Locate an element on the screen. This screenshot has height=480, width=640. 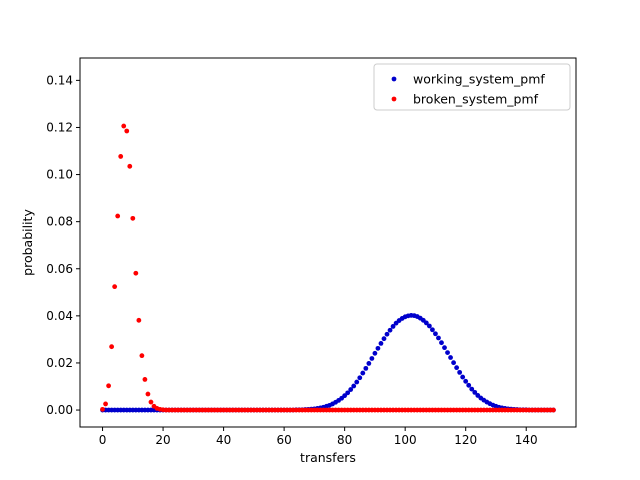
y-axis-ticks: 0.00 0.02 0.04 0.06 0.08 0.10 0.12 0.14 is located at coordinates (63, 245).